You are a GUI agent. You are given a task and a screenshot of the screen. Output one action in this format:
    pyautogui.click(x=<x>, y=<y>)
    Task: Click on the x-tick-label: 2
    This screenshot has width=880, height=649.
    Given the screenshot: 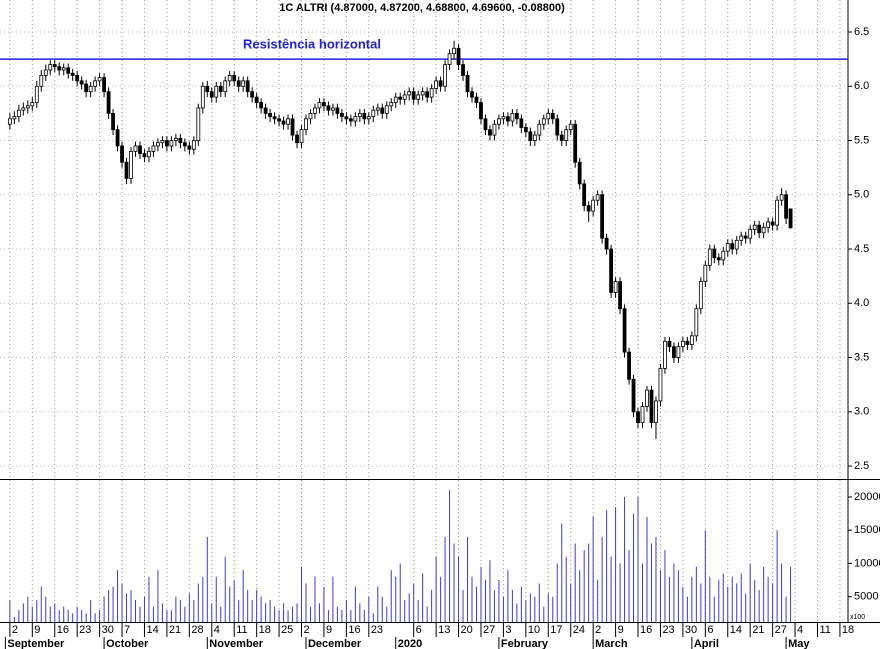 What is the action you would take?
    pyautogui.click(x=15, y=630)
    